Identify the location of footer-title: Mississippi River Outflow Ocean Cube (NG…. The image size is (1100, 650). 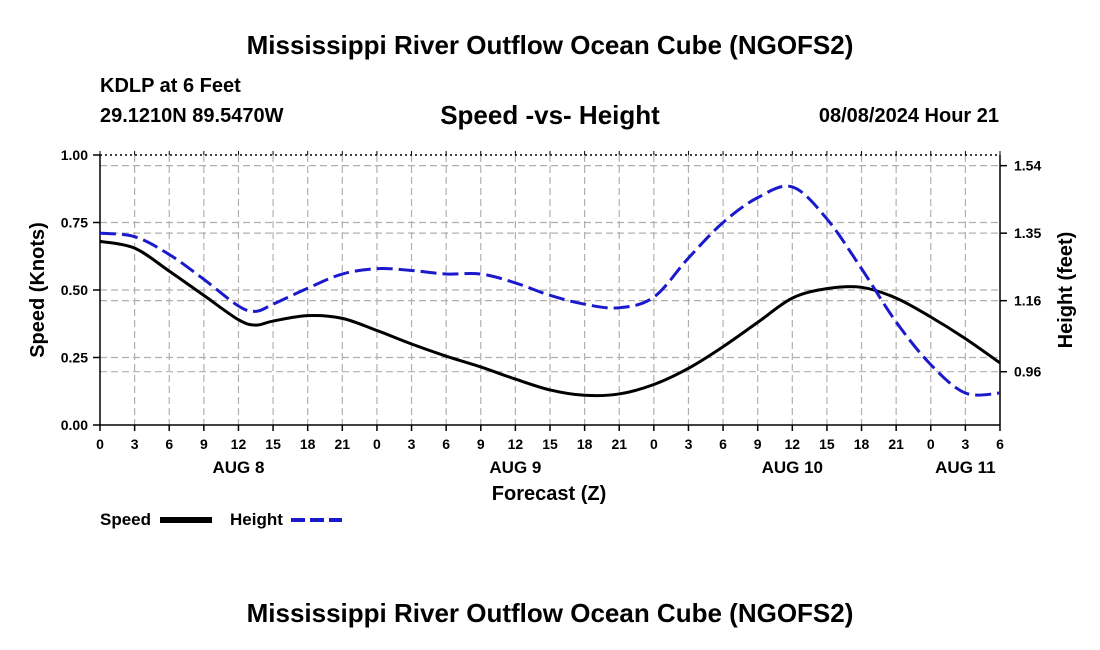
(550, 613).